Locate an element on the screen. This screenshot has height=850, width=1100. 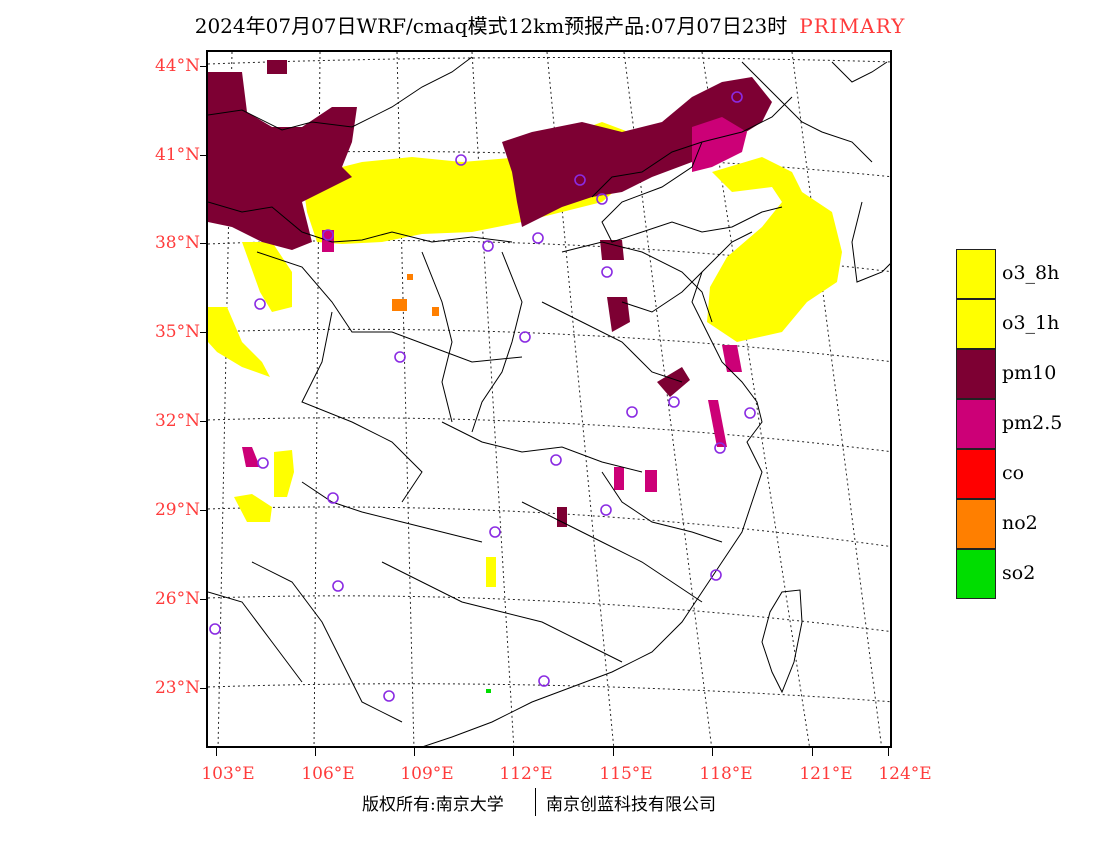
lon-label-112: 112°E is located at coordinates (526, 774).